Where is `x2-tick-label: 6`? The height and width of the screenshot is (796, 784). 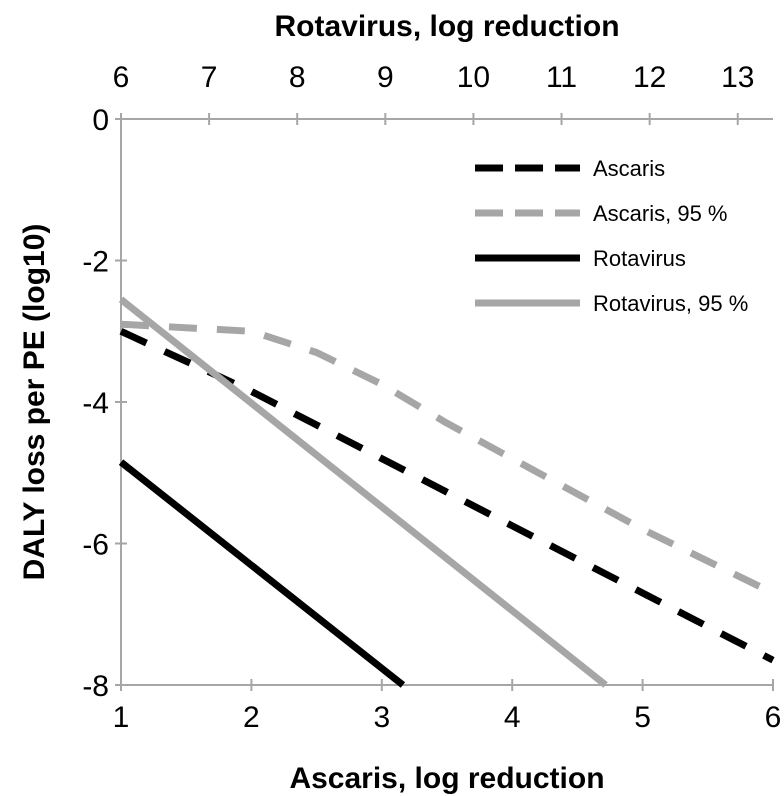 x2-tick-label: 6 is located at coordinates (121, 77).